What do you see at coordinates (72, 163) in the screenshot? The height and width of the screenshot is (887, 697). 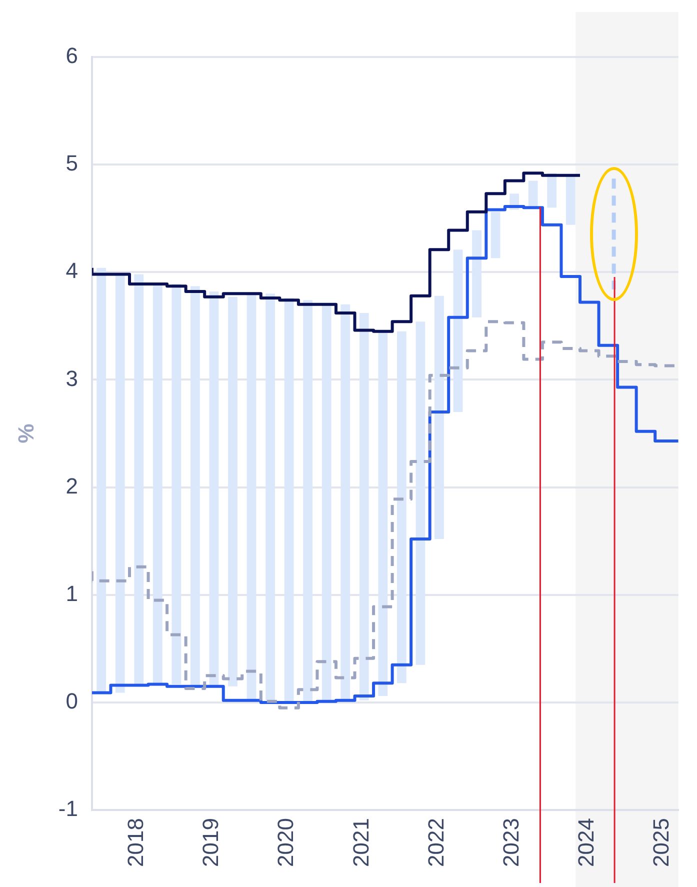 I see `y-tick-label: 5` at bounding box center [72, 163].